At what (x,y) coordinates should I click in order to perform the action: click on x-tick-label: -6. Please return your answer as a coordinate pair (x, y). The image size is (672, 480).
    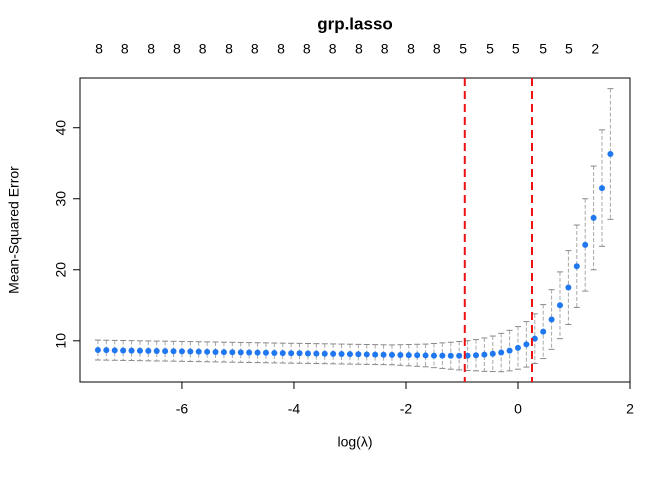
    Looking at the image, I should click on (182, 409).